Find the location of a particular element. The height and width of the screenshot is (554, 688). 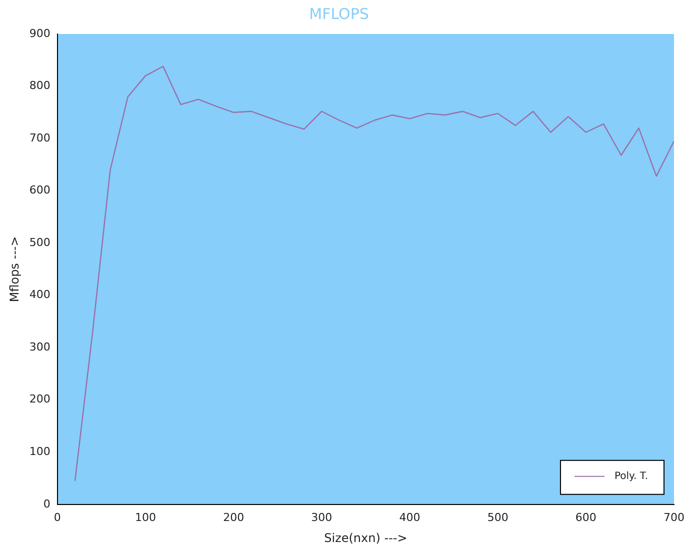

x-tick-label: 500 is located at coordinates (497, 517).